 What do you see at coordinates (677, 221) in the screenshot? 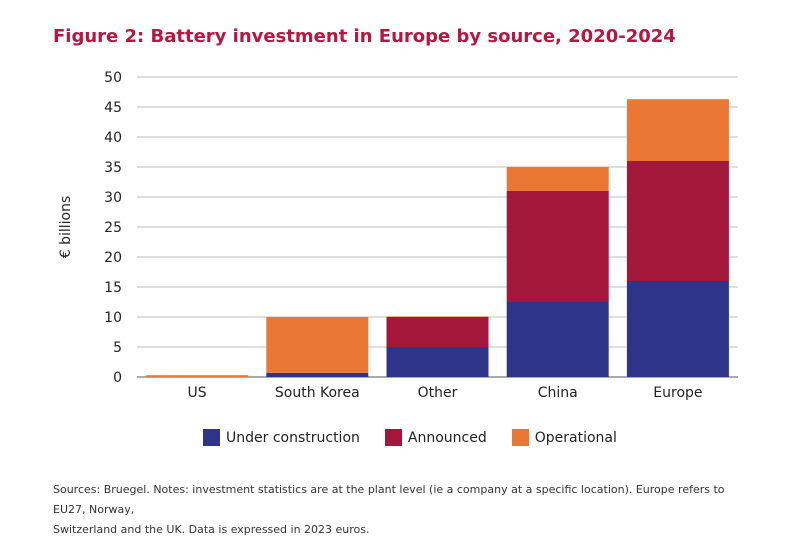
I see `bar-europe-announced` at bounding box center [677, 221].